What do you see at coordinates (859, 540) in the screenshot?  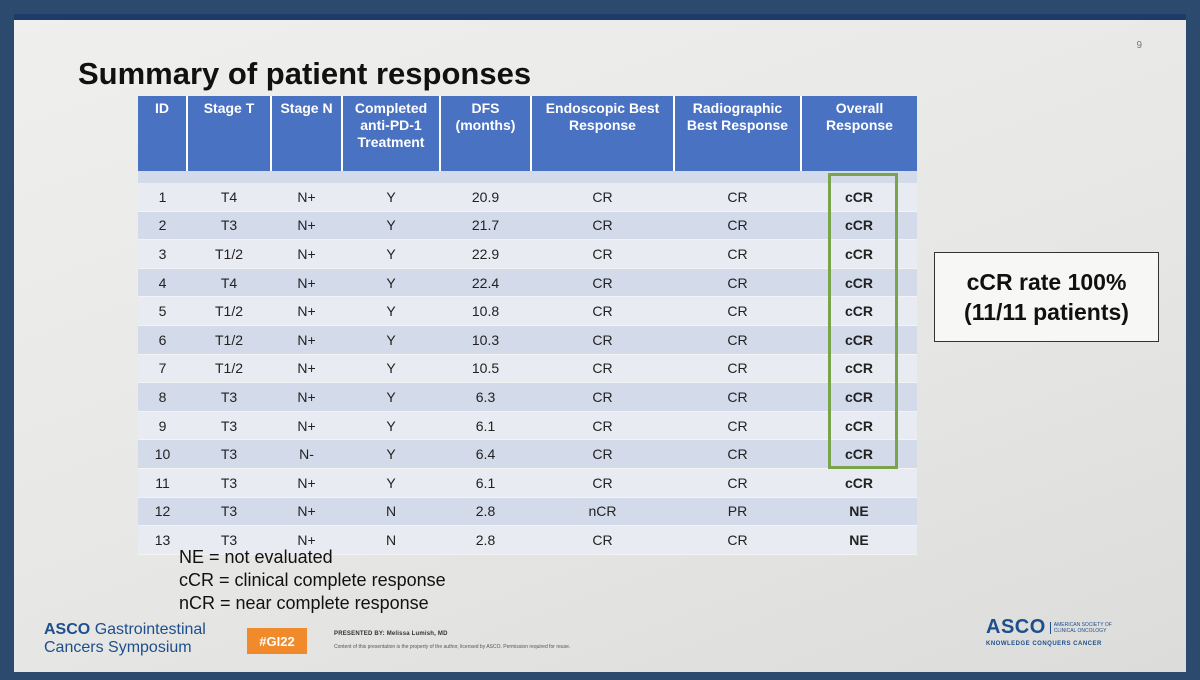 I see `cell-overall-response: NE` at bounding box center [859, 540].